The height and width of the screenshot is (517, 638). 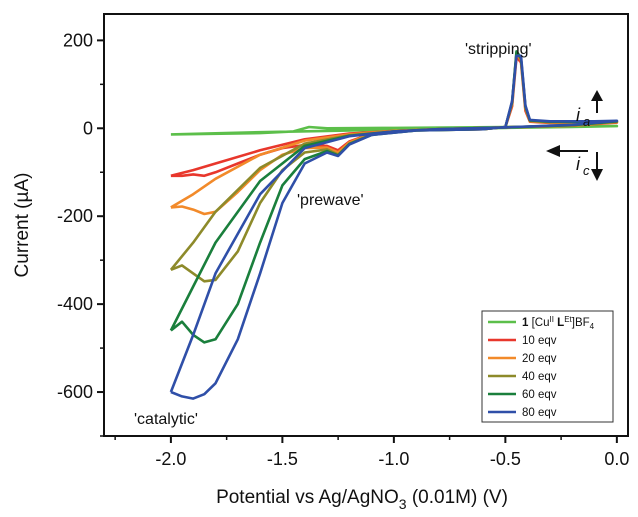 What do you see at coordinates (88, 128) in the screenshot?
I see `y-tick-label: 0` at bounding box center [88, 128].